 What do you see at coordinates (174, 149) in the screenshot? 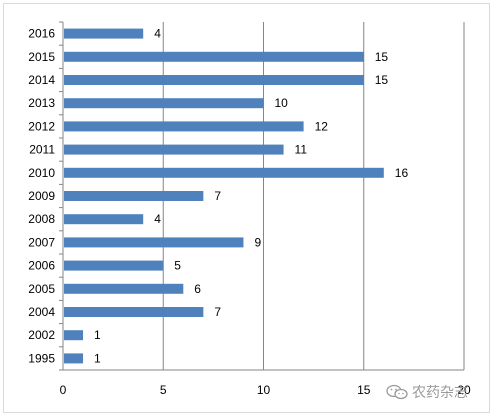
I see `bar-2011` at bounding box center [174, 149].